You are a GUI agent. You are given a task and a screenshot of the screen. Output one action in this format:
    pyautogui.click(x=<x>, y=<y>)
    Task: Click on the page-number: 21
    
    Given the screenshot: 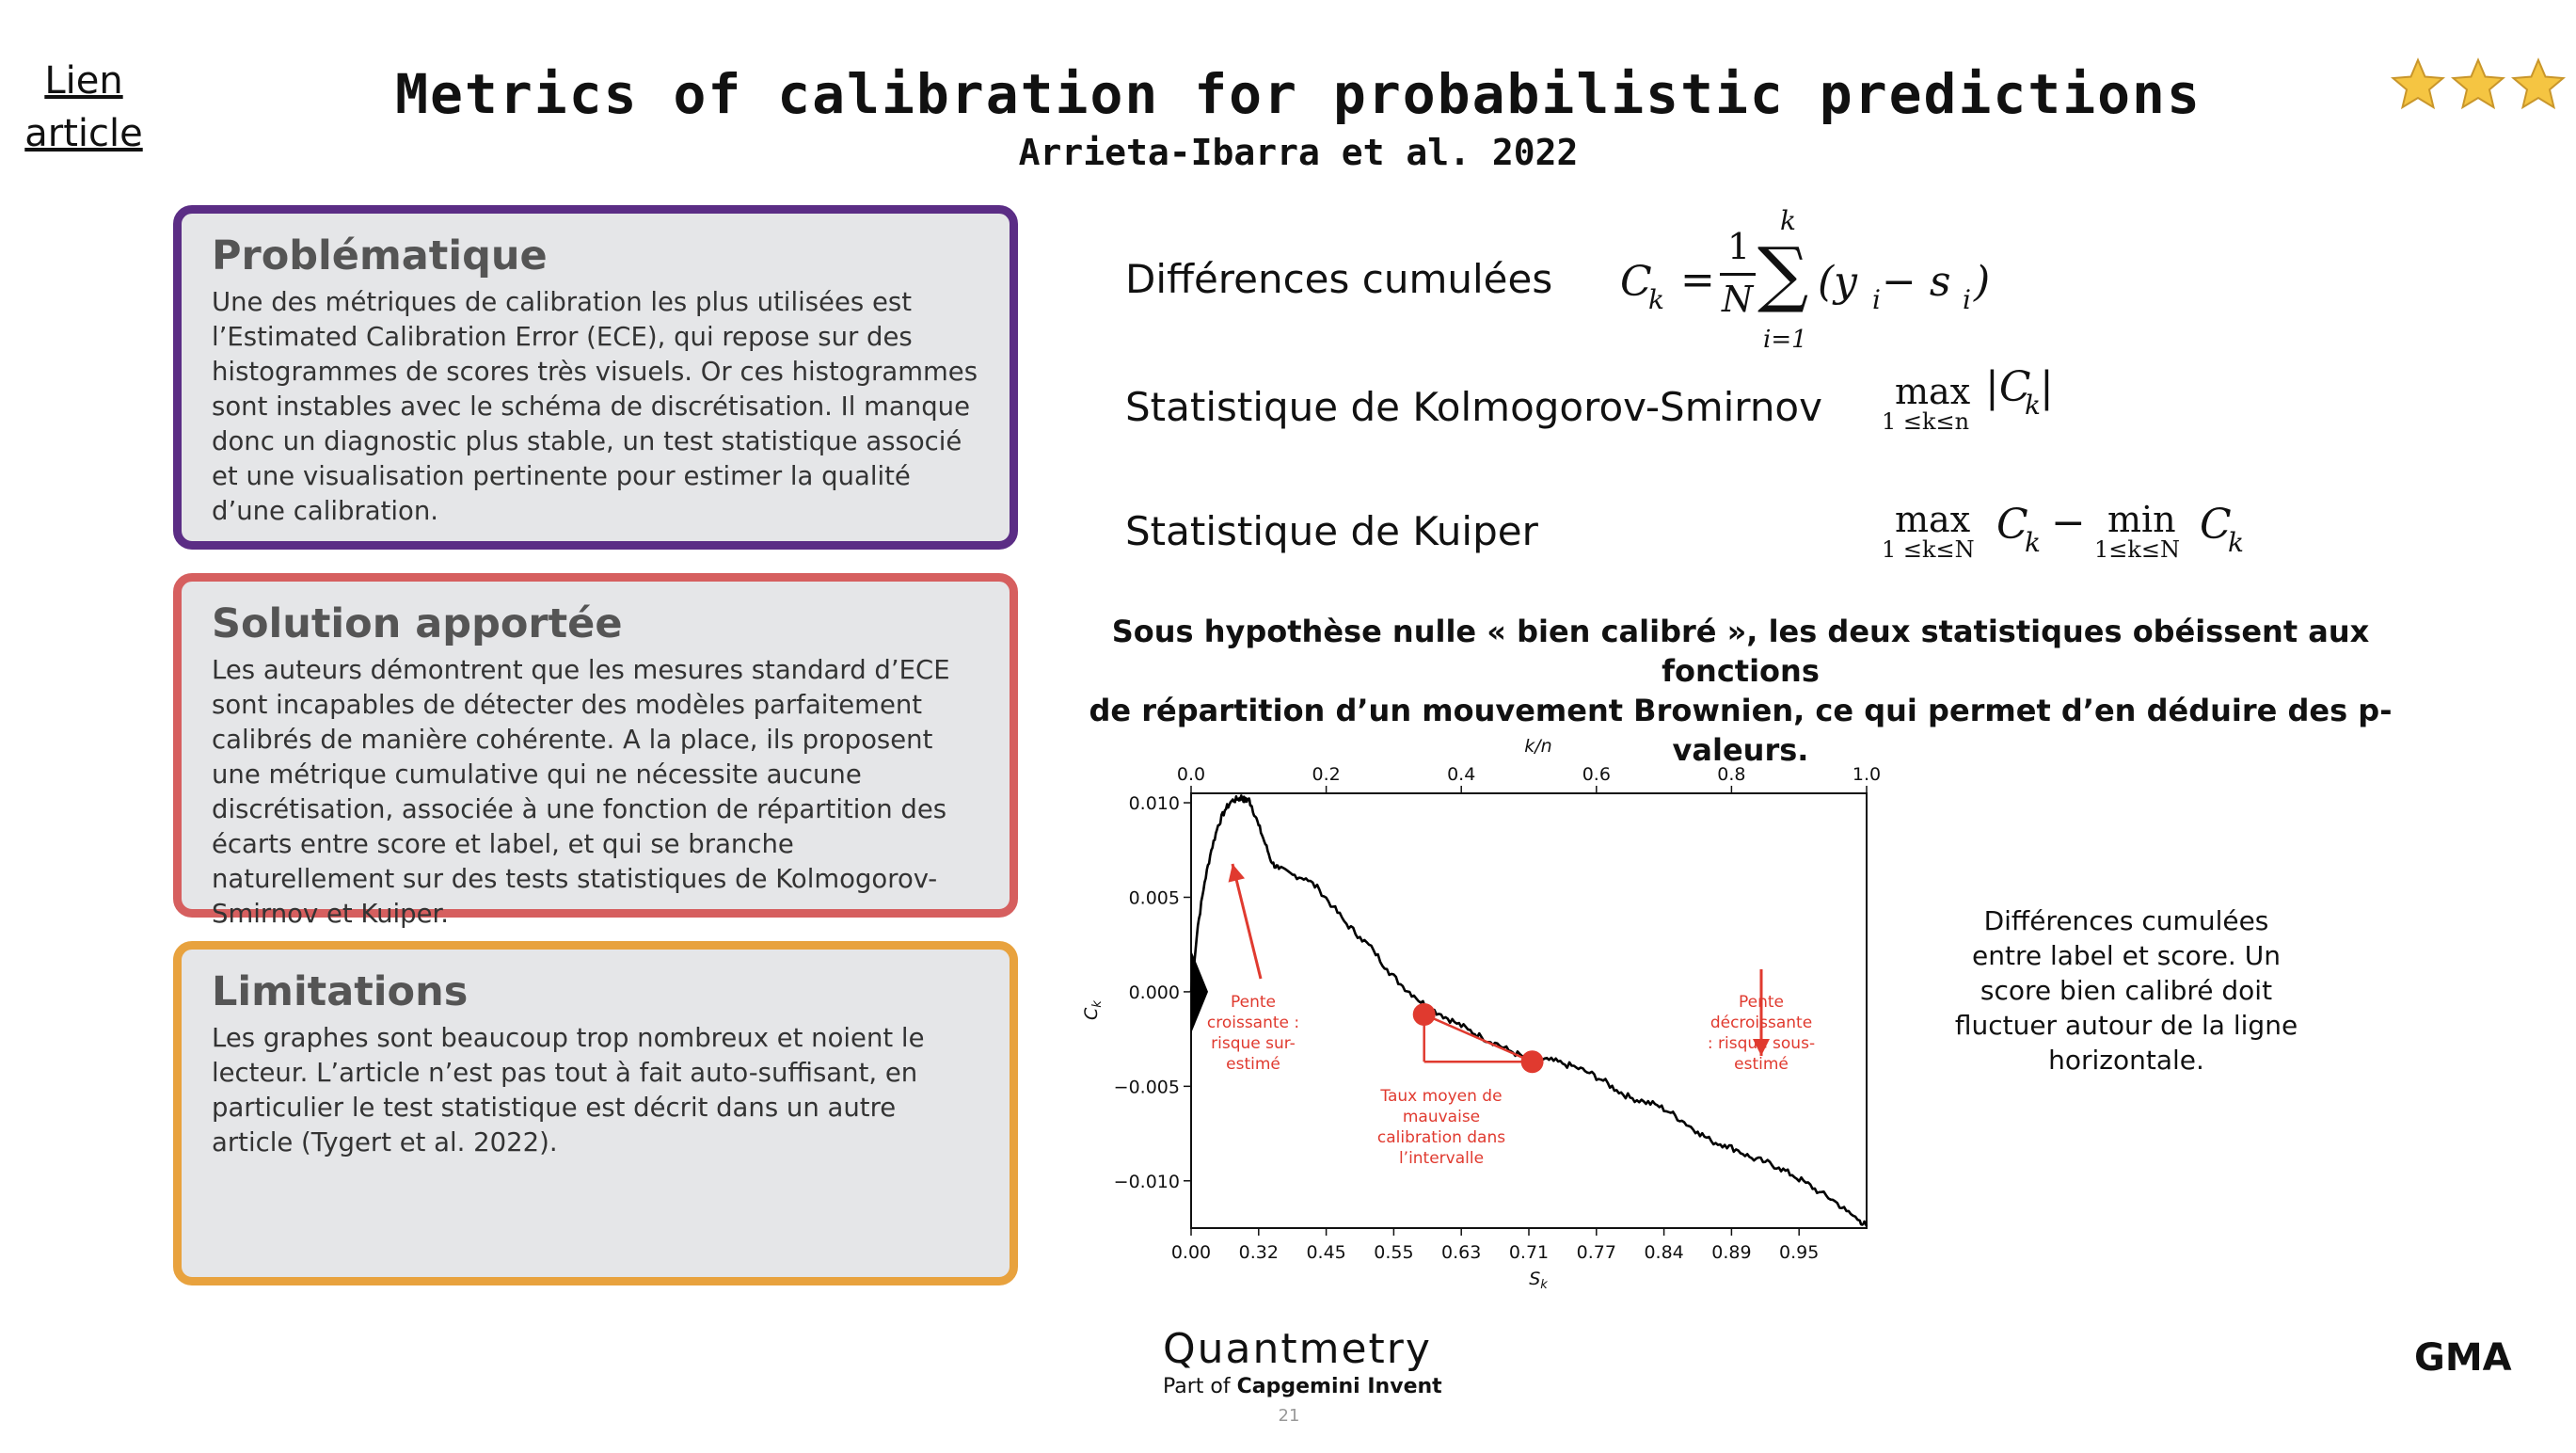 What is the action you would take?
    pyautogui.click(x=1289, y=1416)
    